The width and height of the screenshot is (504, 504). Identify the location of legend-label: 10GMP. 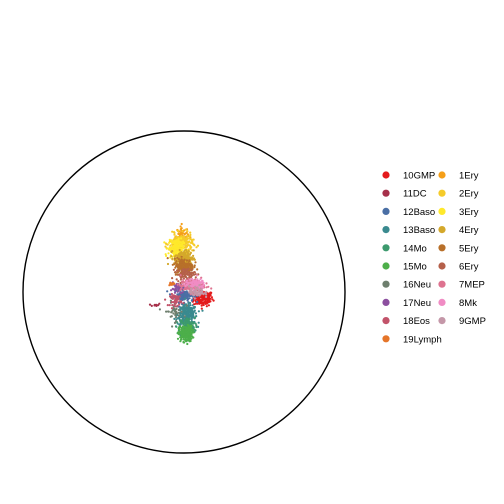
(419, 176).